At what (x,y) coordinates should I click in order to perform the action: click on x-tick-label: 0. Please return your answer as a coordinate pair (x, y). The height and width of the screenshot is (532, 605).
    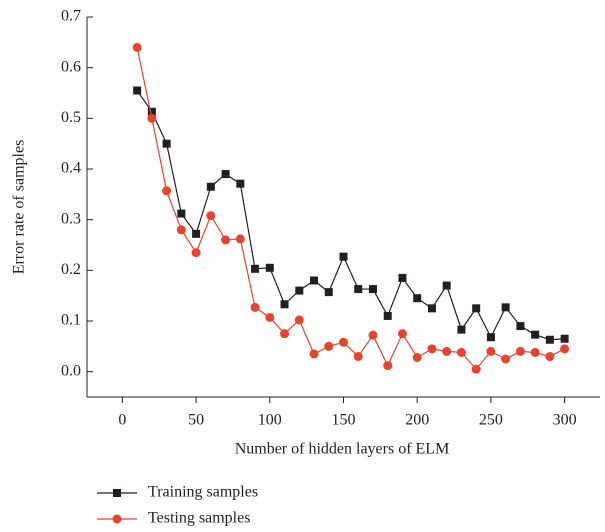
    Looking at the image, I should click on (122, 420).